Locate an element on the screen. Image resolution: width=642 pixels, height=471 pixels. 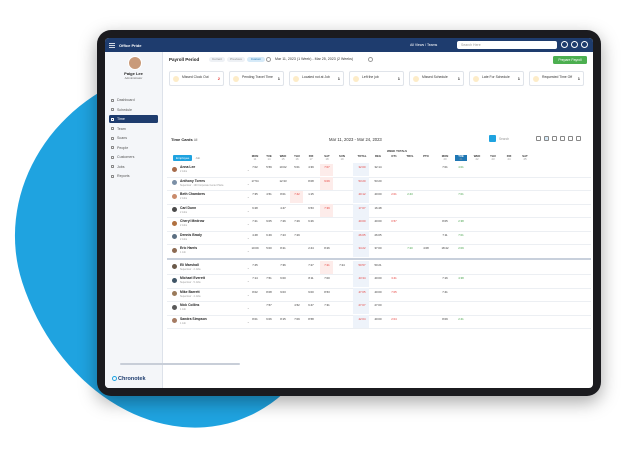
alert-card: Missed Schedule 1 is located at coordinates (436, 78).